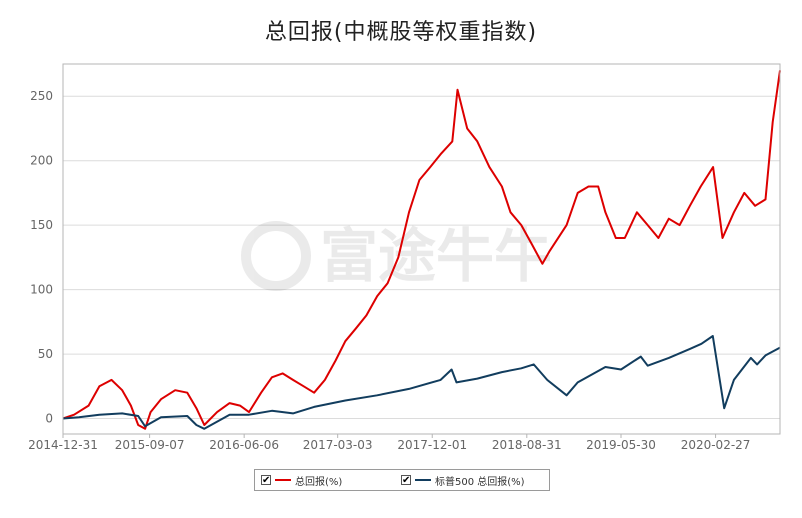 This screenshot has width=802, height=518. What do you see at coordinates (621, 445) in the screenshot?
I see `x-tick-label: 2019-05-30` at bounding box center [621, 445].